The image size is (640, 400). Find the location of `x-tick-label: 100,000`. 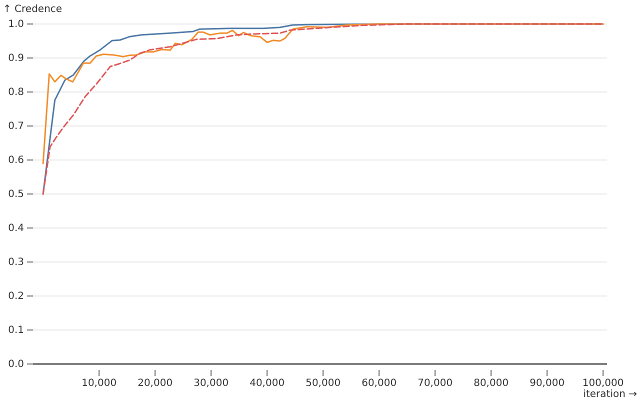

x-tick-label: 100,000 is located at coordinates (603, 384).